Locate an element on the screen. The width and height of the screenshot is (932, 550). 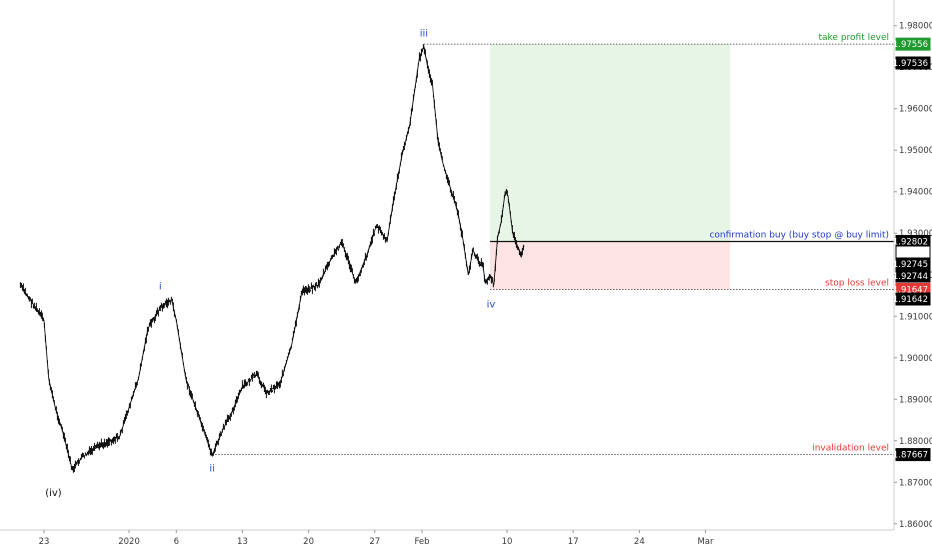
price-tick-label: 1.91000 is located at coordinates (915, 317).